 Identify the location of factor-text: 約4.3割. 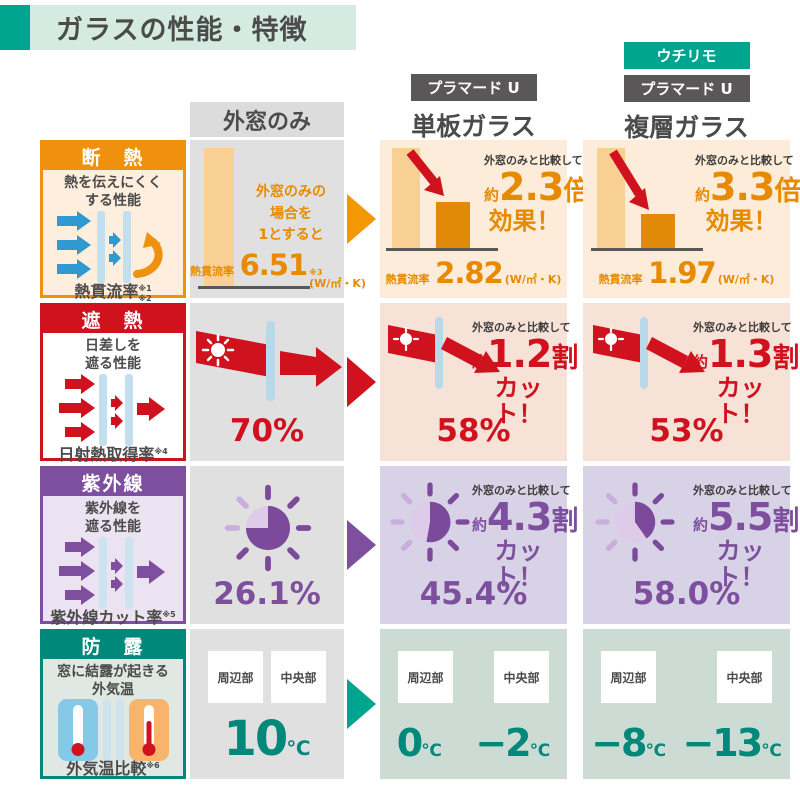
(525, 517).